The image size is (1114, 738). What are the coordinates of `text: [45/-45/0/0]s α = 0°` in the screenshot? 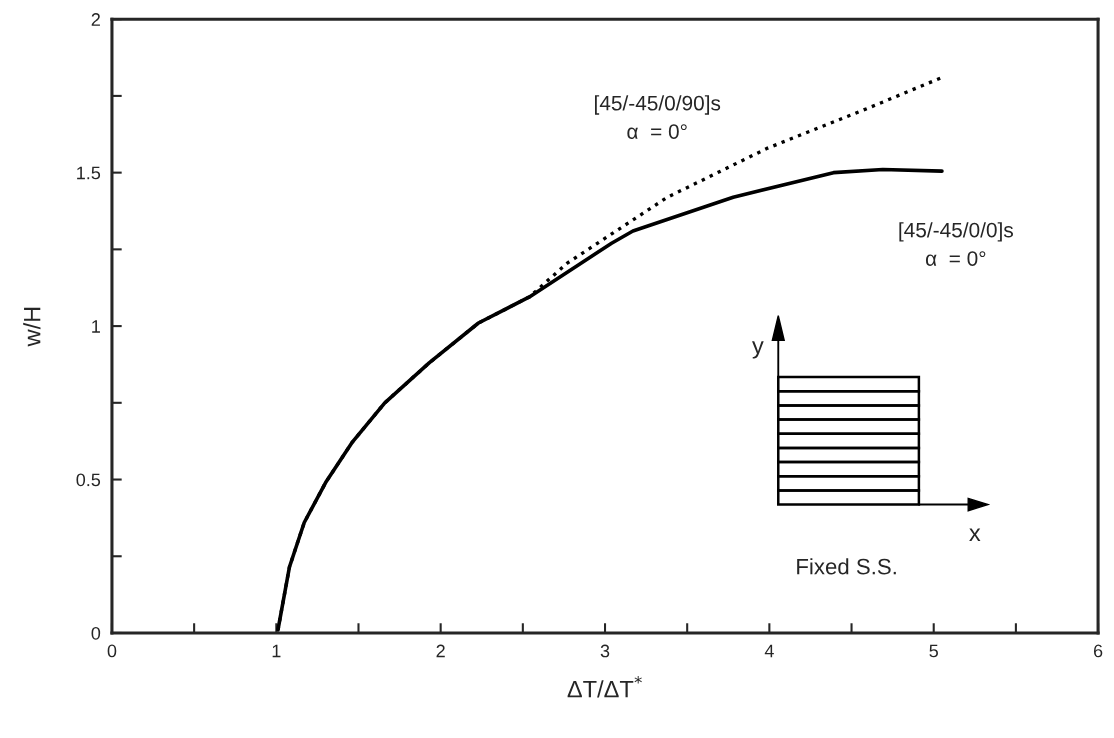 It's located at (956, 244).